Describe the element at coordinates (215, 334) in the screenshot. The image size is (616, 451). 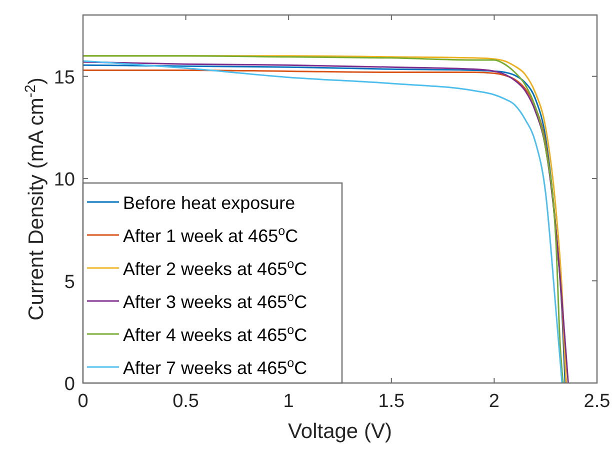
I see `legend-label: After 4 weeks at 465$^{o}$C` at that location.